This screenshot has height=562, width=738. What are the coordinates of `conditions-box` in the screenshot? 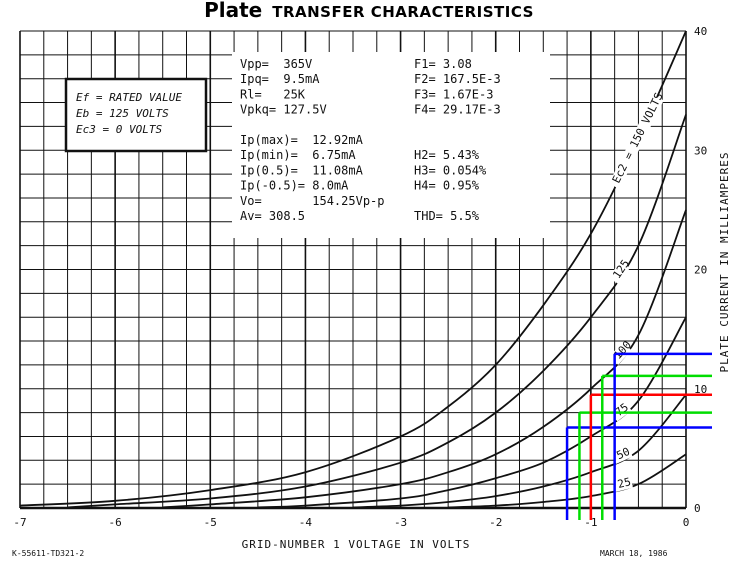 It's located at (136, 115).